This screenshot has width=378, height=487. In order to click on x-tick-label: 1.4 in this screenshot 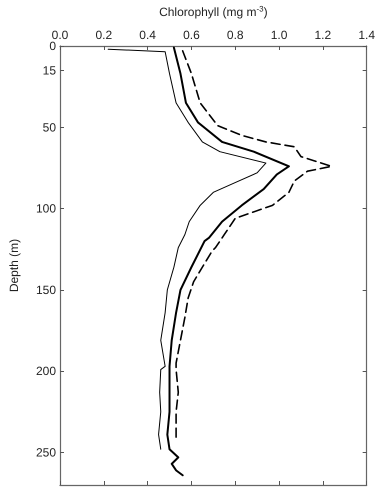, I will do `click(367, 35)`.